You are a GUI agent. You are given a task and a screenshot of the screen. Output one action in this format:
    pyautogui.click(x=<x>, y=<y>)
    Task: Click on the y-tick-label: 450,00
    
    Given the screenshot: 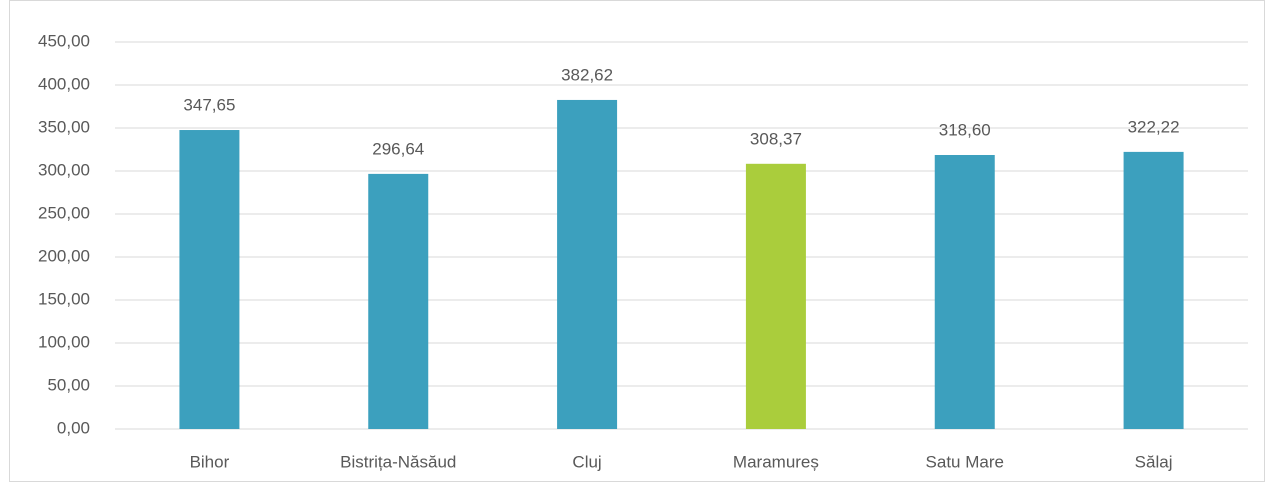 What is the action you would take?
    pyautogui.click(x=64, y=40)
    